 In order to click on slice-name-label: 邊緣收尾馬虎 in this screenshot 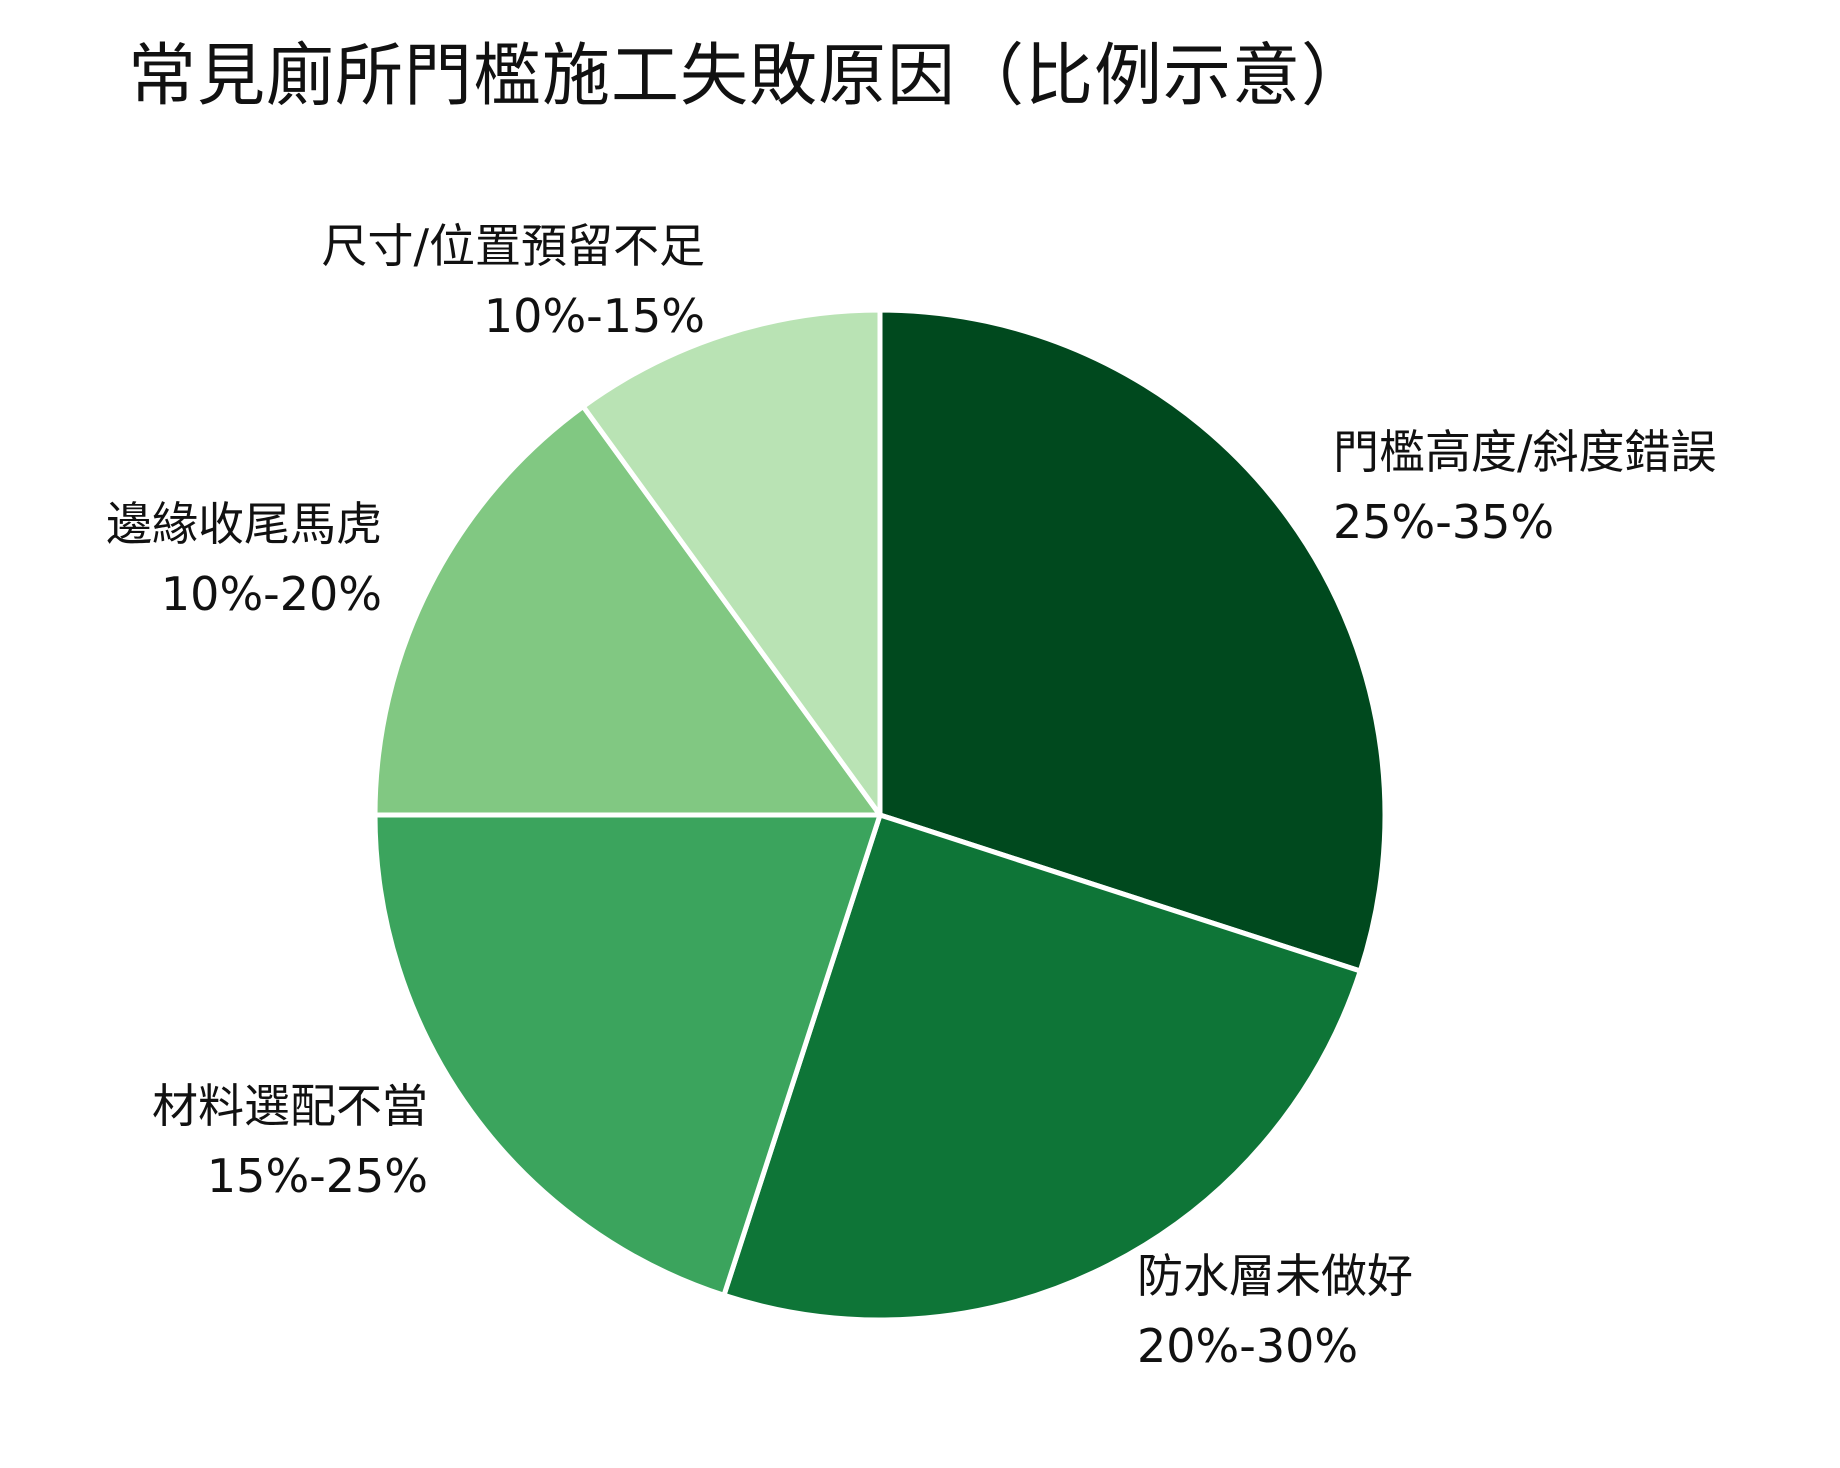, I will do `click(244, 524)`.